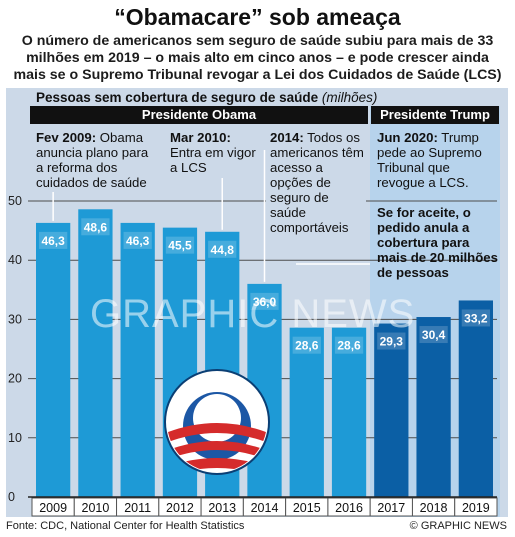 This screenshot has width=515, height=537. I want to click on bar-value-label-2010: 48,6, so click(96, 227).